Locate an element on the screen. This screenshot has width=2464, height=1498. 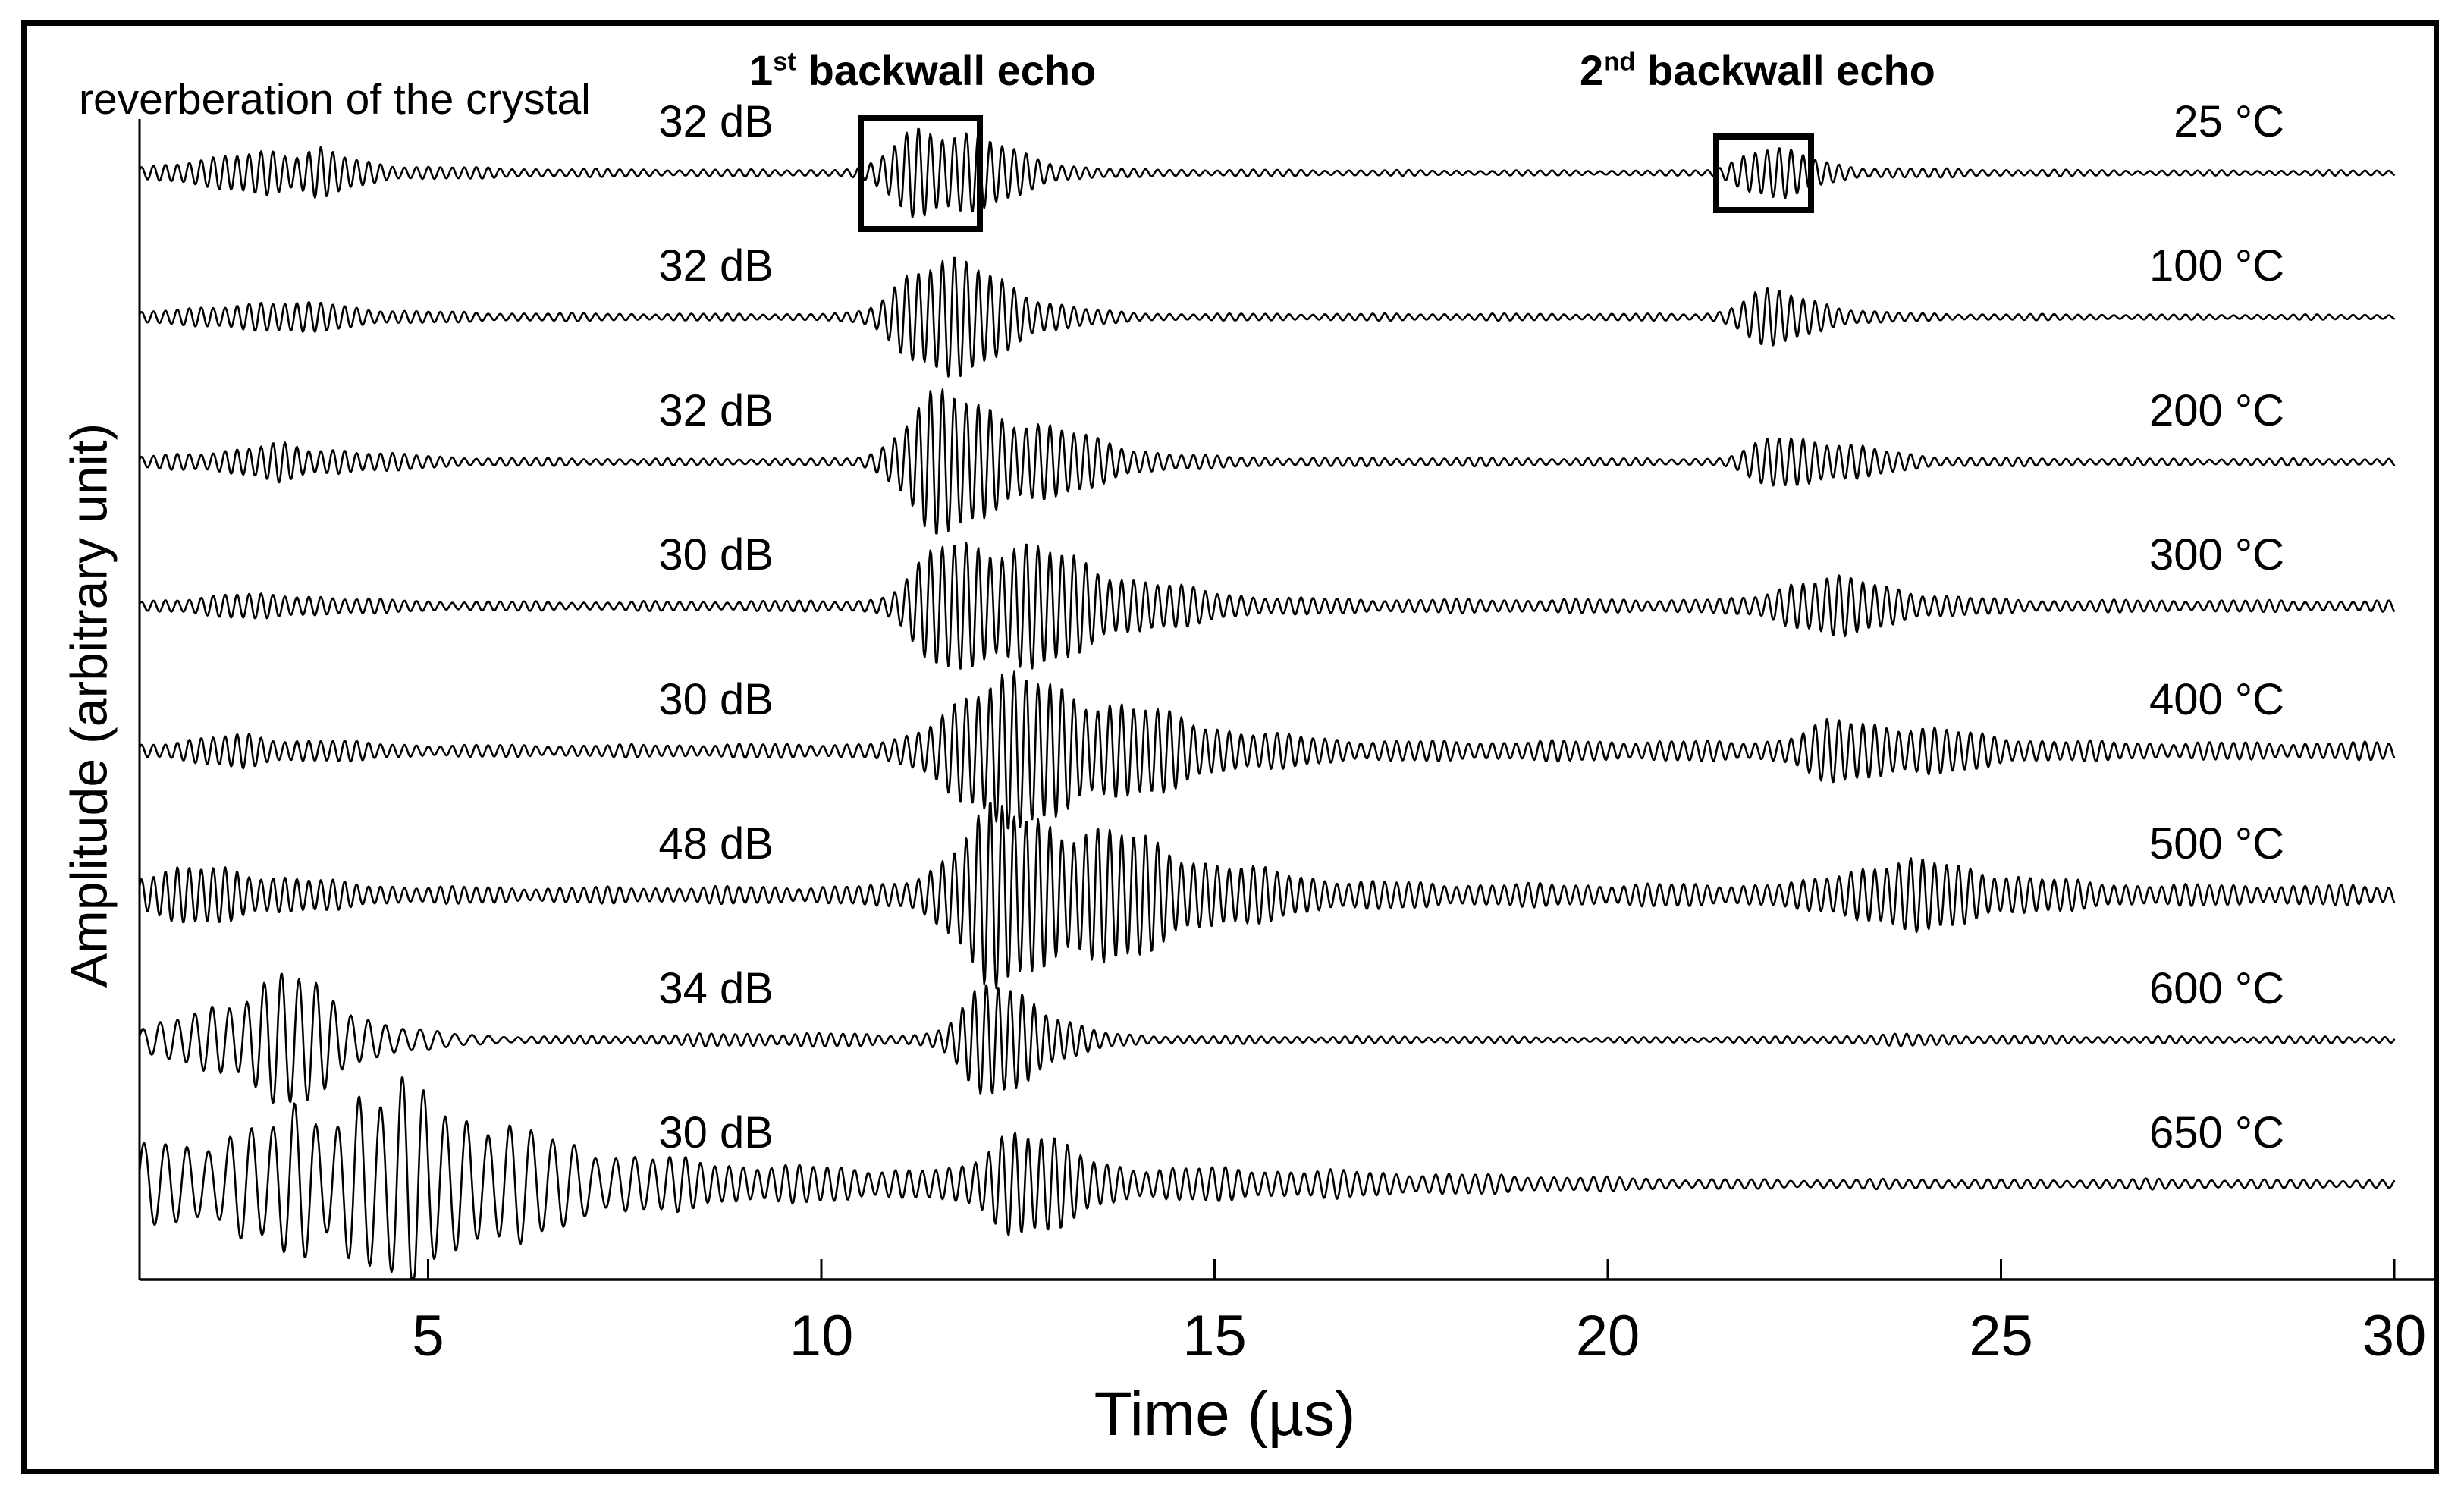
gain-label: 48 dB is located at coordinates (716, 843).